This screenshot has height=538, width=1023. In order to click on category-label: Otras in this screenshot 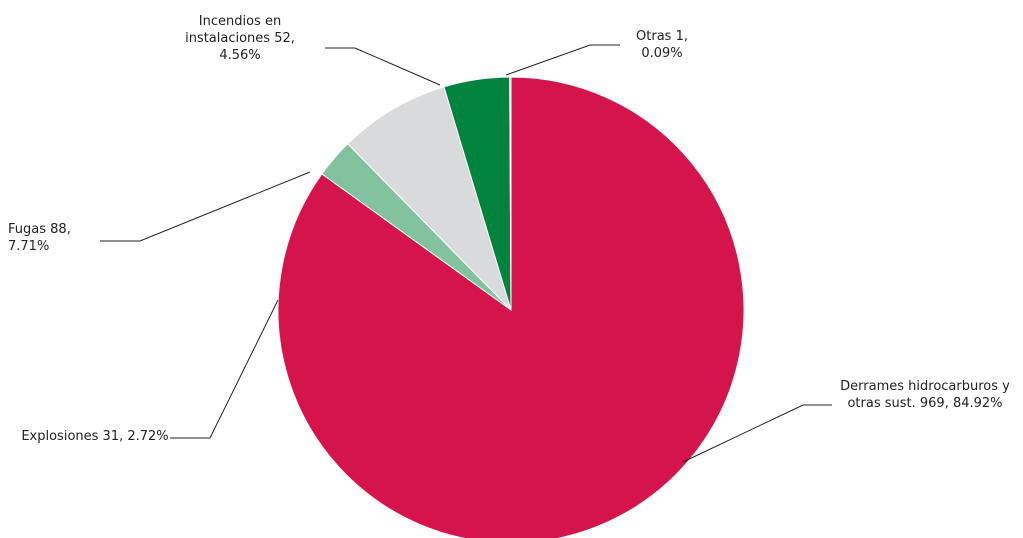, I will do `click(654, 36)`.